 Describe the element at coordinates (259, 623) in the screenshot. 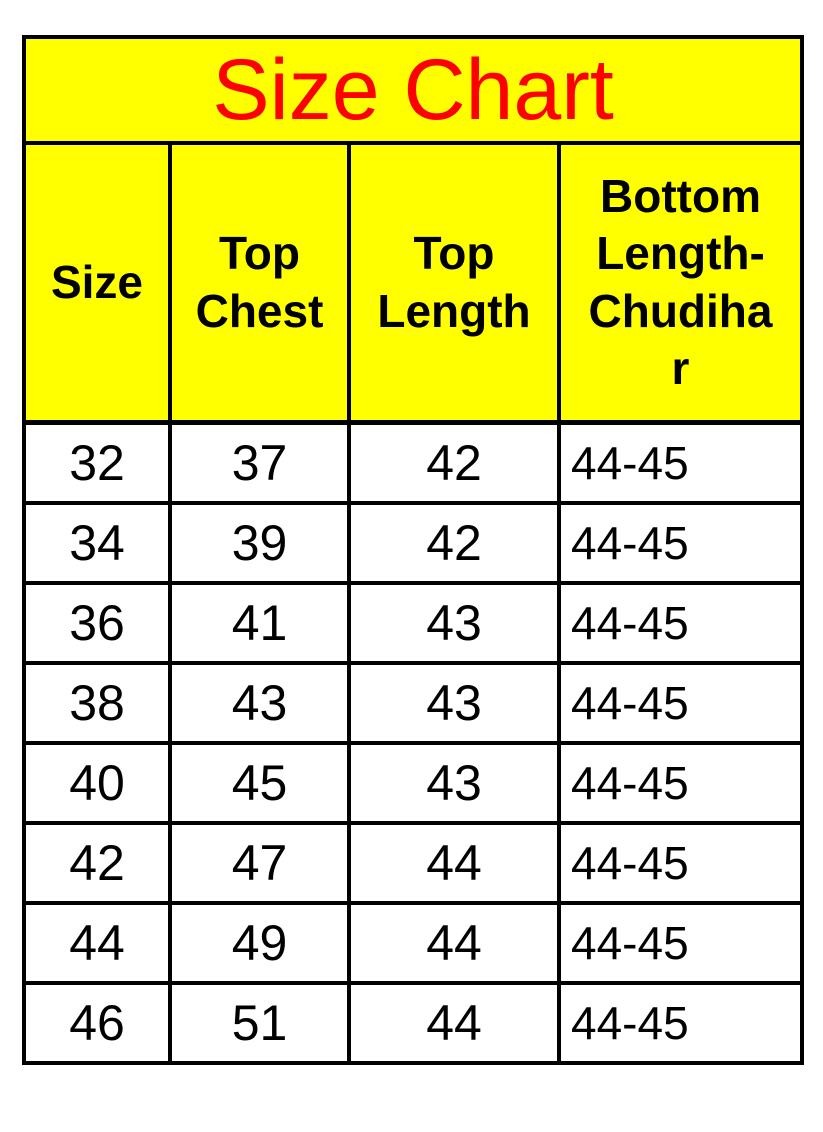

I see `cell-top-chest: 41` at that location.